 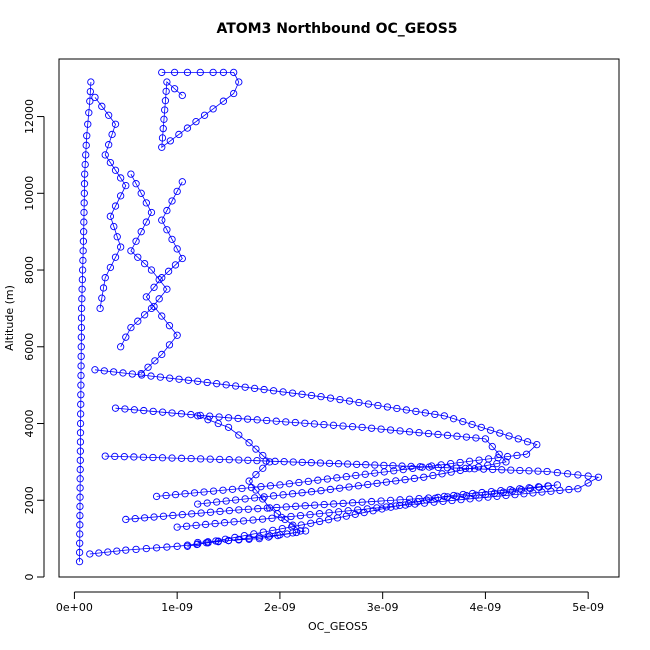 What do you see at coordinates (310, 456) in the screenshot?
I see `data-series` at bounding box center [310, 456].